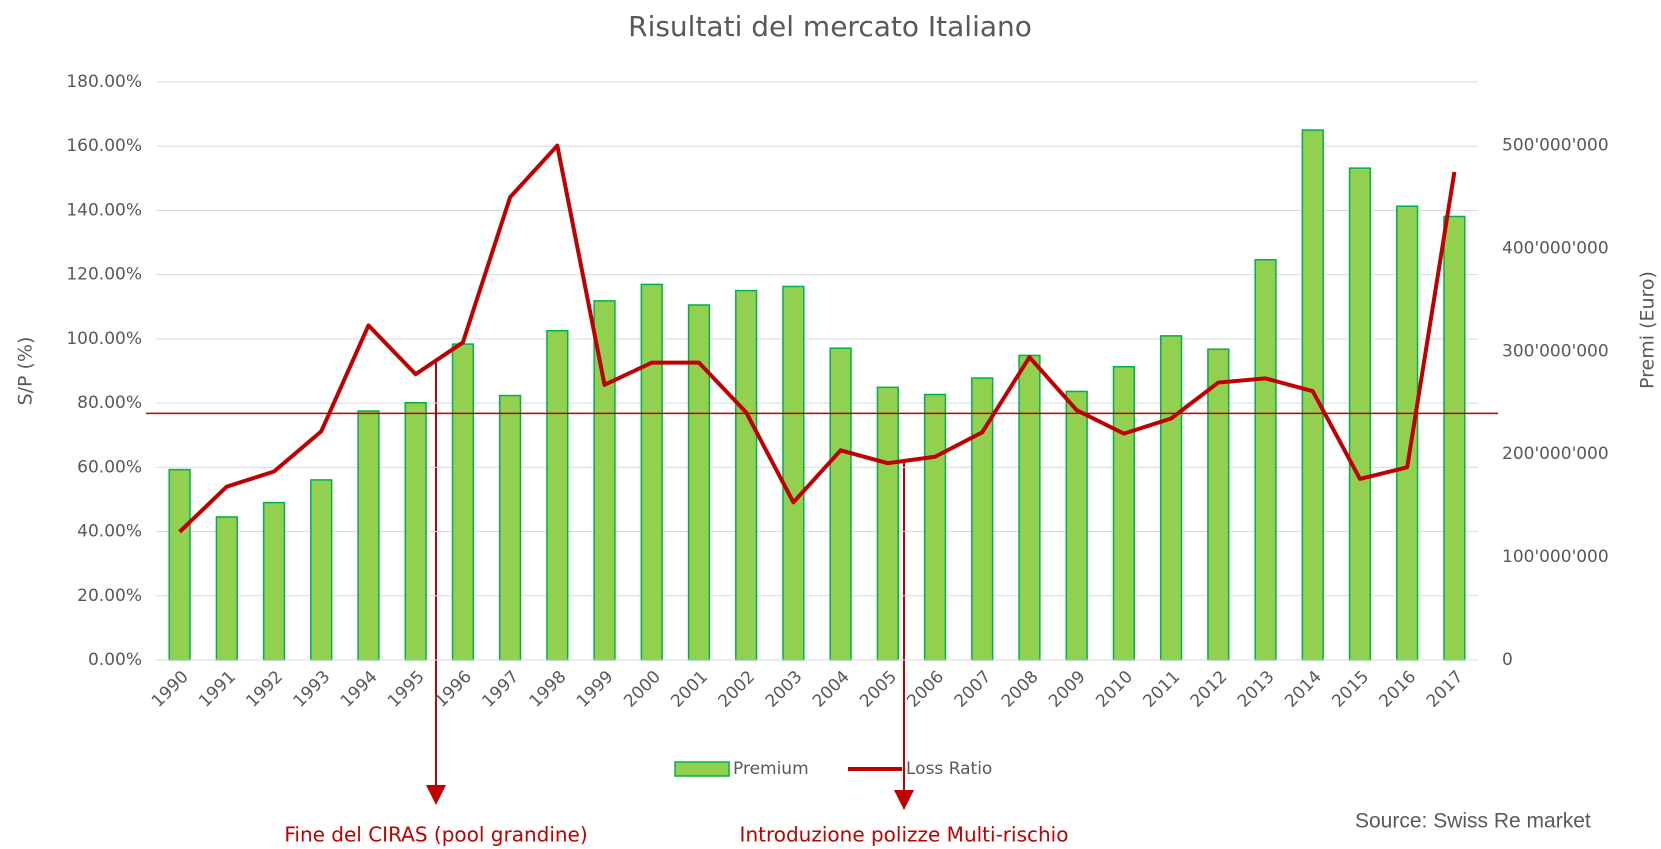  What do you see at coordinates (1445, 689) in the screenshot?
I see `x-tick-label: 2017` at bounding box center [1445, 689].